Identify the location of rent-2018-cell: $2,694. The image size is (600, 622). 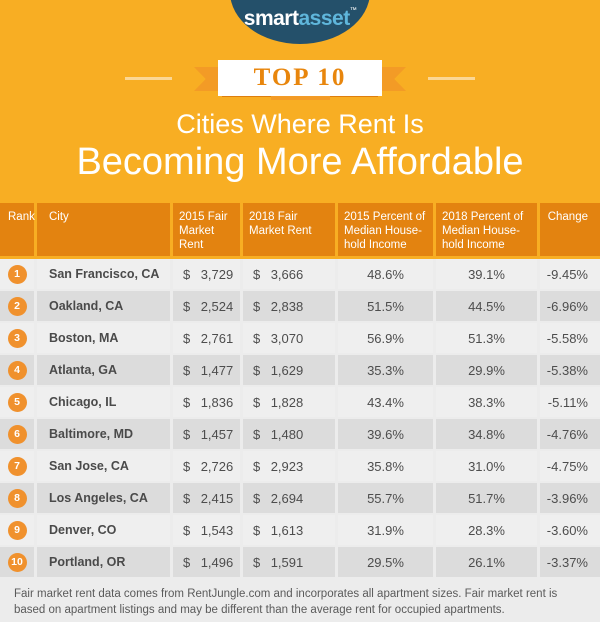
(289, 498).